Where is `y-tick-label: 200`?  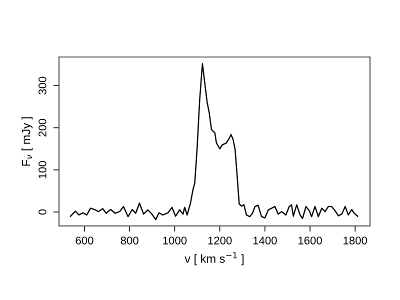
y-tick-label: 200 is located at coordinates (42, 127).